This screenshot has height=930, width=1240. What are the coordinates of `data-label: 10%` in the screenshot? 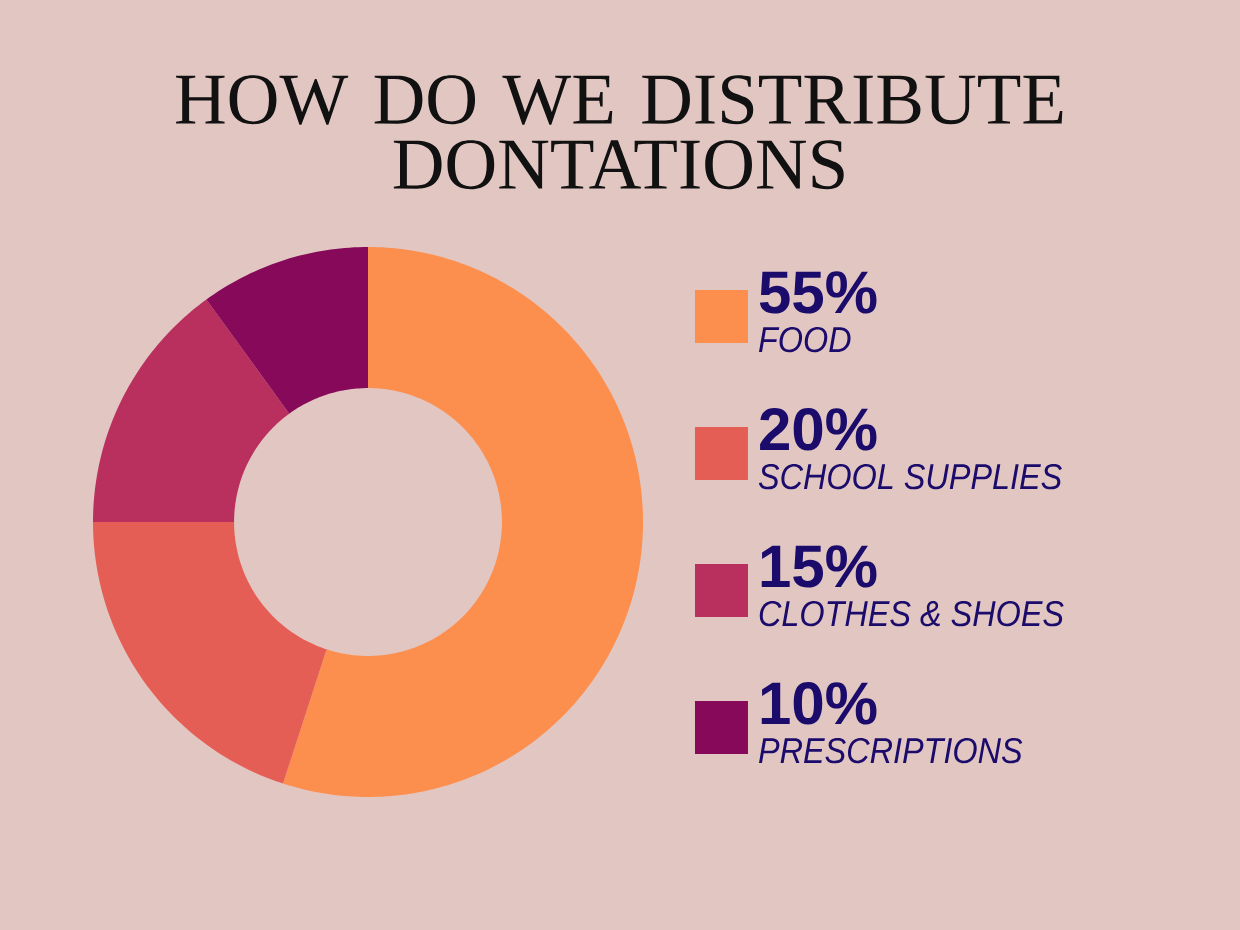 It's located at (819, 703).